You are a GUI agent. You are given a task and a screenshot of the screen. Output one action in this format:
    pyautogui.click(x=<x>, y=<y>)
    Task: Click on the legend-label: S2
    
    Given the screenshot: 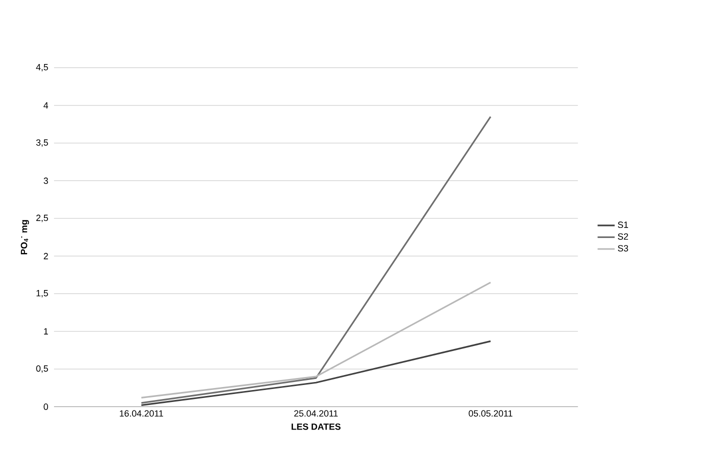 What is the action you would take?
    pyautogui.click(x=623, y=236)
    